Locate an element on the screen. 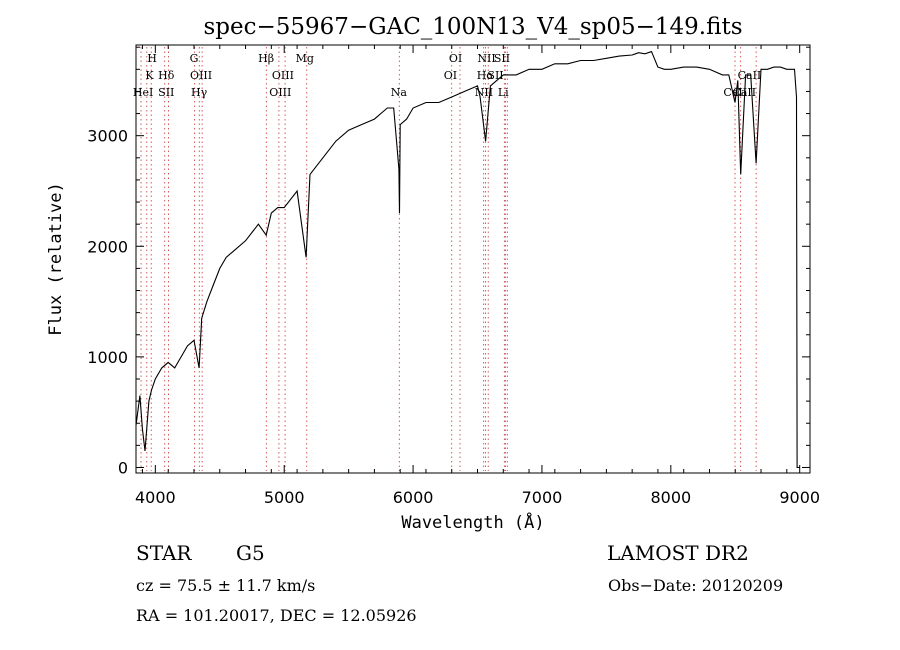 This screenshot has height=650, width=900. y-tick-label: 2000 is located at coordinates (107, 246).